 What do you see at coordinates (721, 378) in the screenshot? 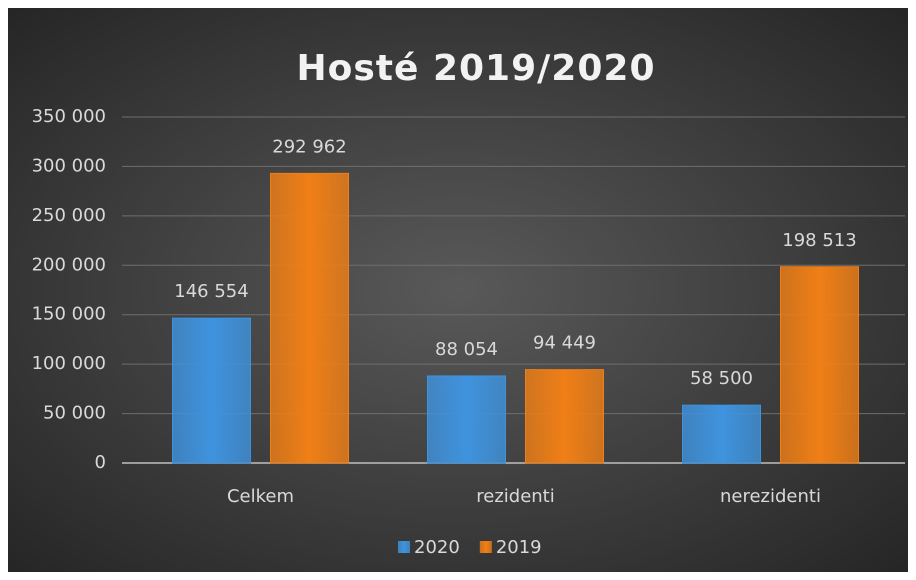
I see `value-label: 58 500` at bounding box center [721, 378].